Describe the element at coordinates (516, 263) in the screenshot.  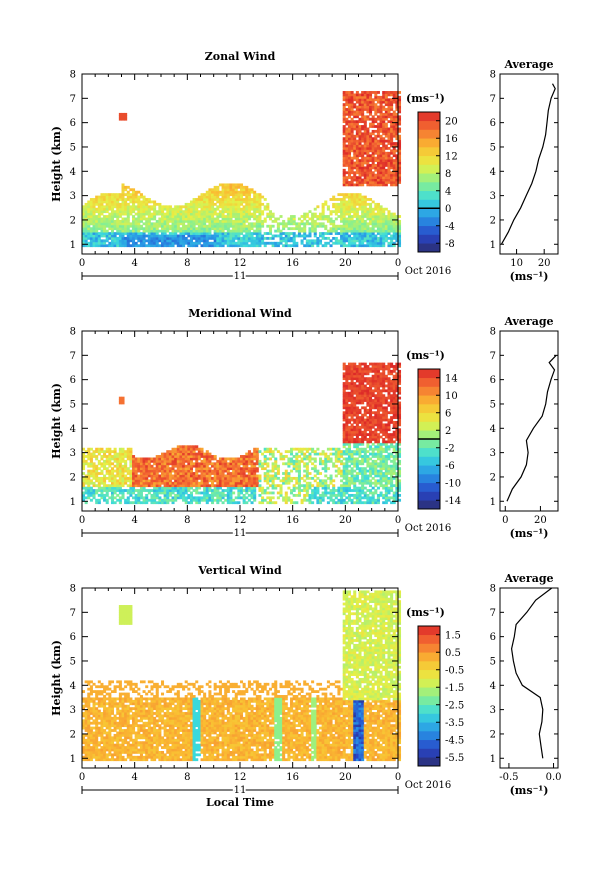
I see `profile-x-tick-label: 10` at that location.